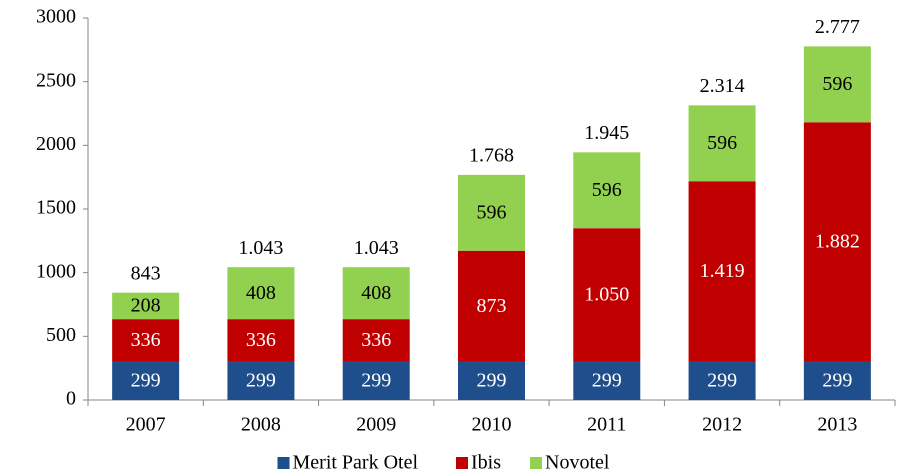 This screenshot has width=910, height=476. Describe the element at coordinates (56, 80) in the screenshot. I see `y-tick-label: 2500` at that location.